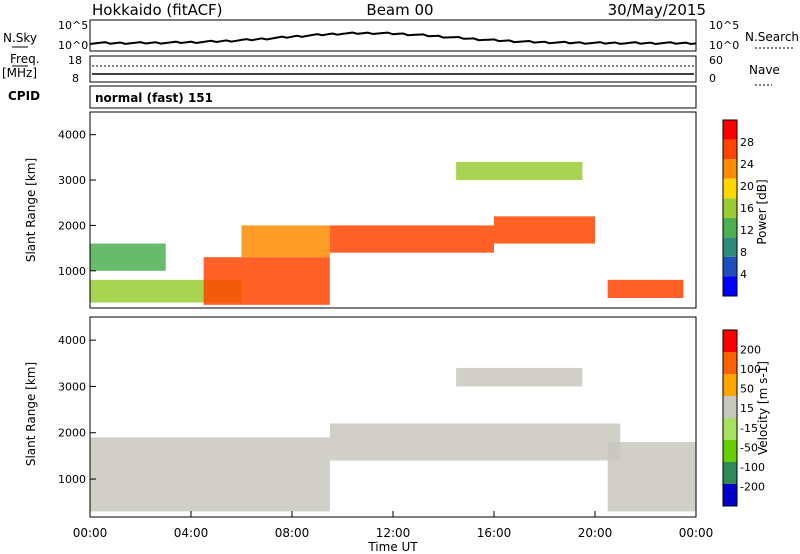  I want to click on freq-label: Freq., so click(25, 59).